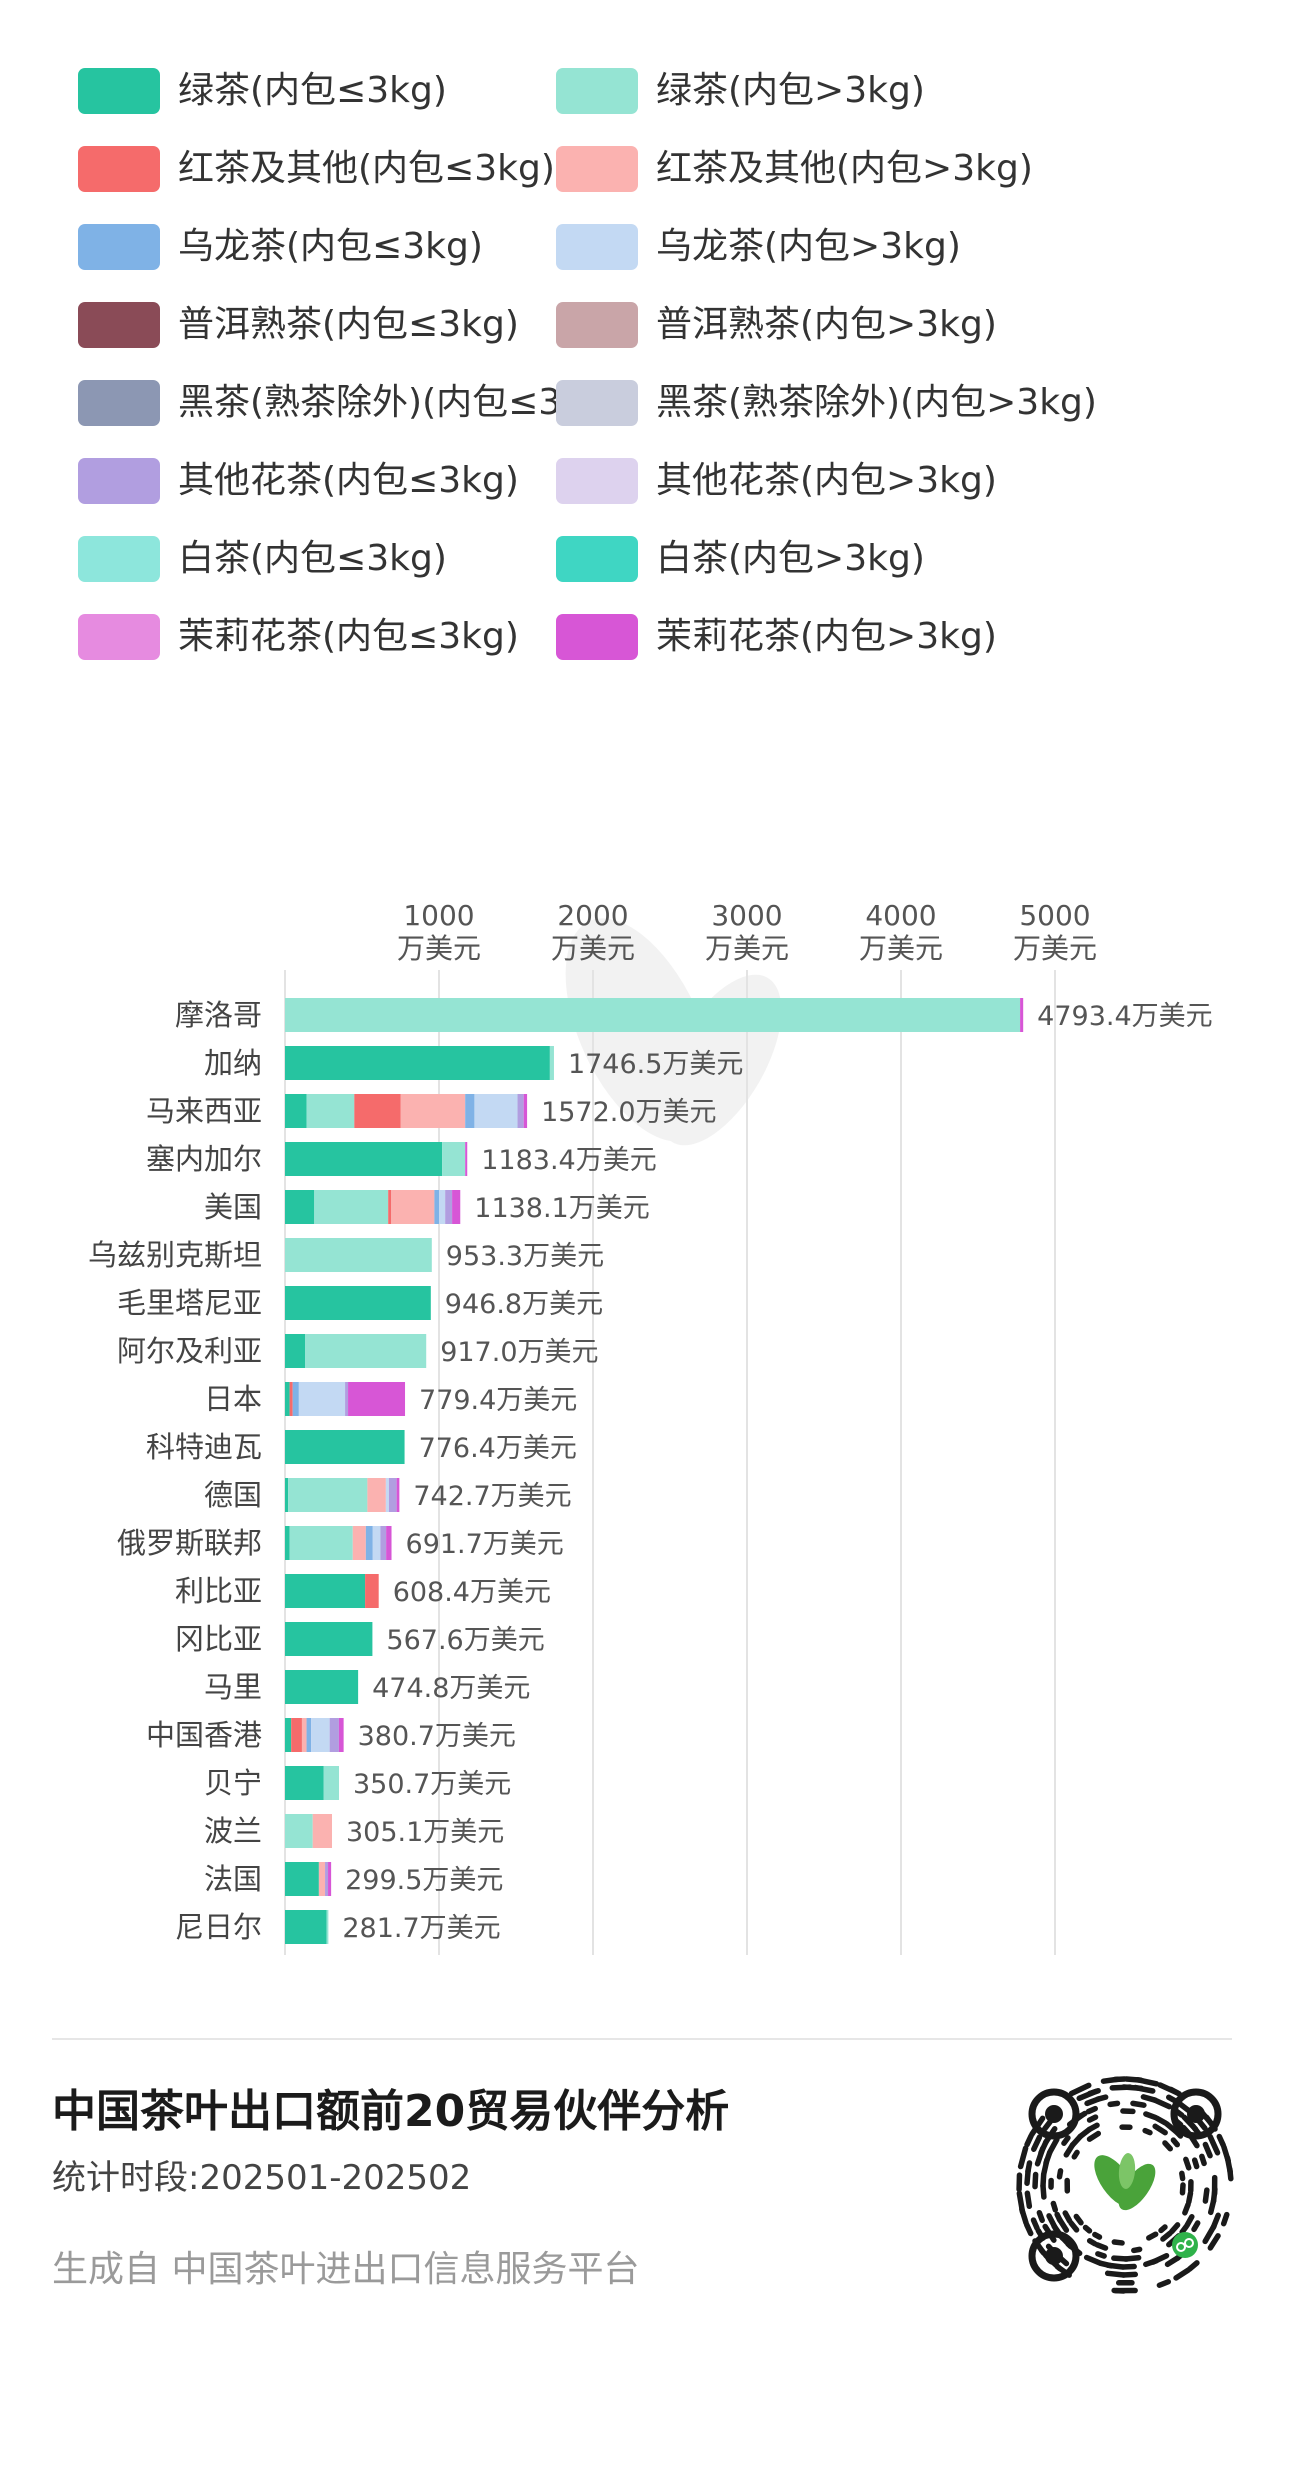 Image resolution: width=1304 pixels, height=2468 pixels. Describe the element at coordinates (346, 2269) in the screenshot. I see `source-note: 生成自 中国茶叶进出口信息服务平台` at that location.